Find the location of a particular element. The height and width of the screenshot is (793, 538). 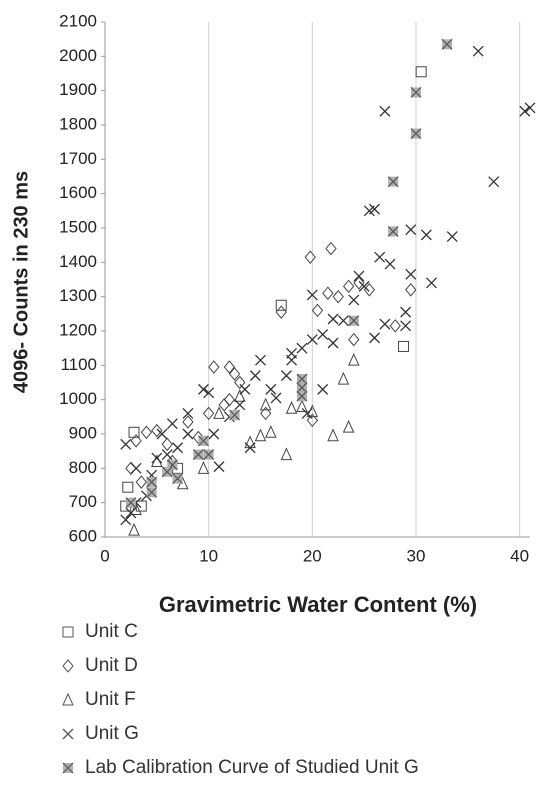

y-tick-label: 1300 is located at coordinates (78, 295).